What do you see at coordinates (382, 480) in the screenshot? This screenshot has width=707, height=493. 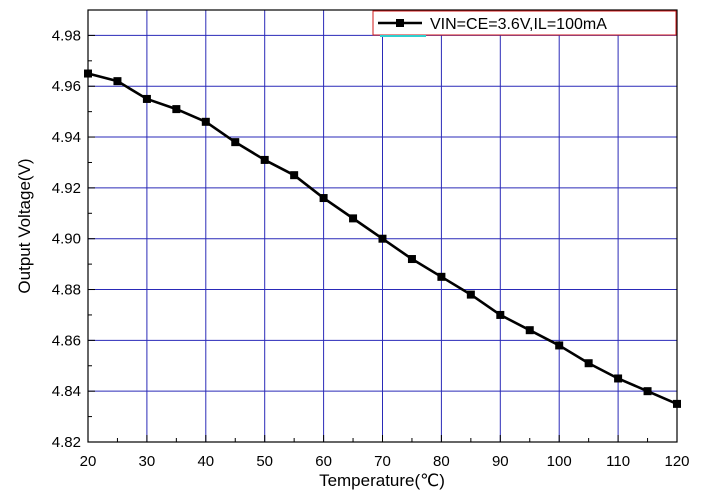 I see `x-axis-title: Temperature(℃)` at bounding box center [382, 480].